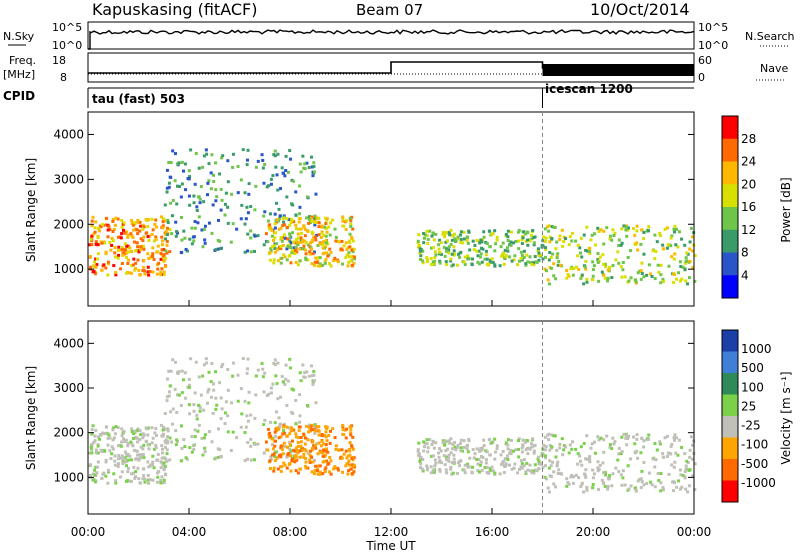 The image size is (800, 554). I want to click on nsearch-tick-high: 10^5, so click(713, 27).